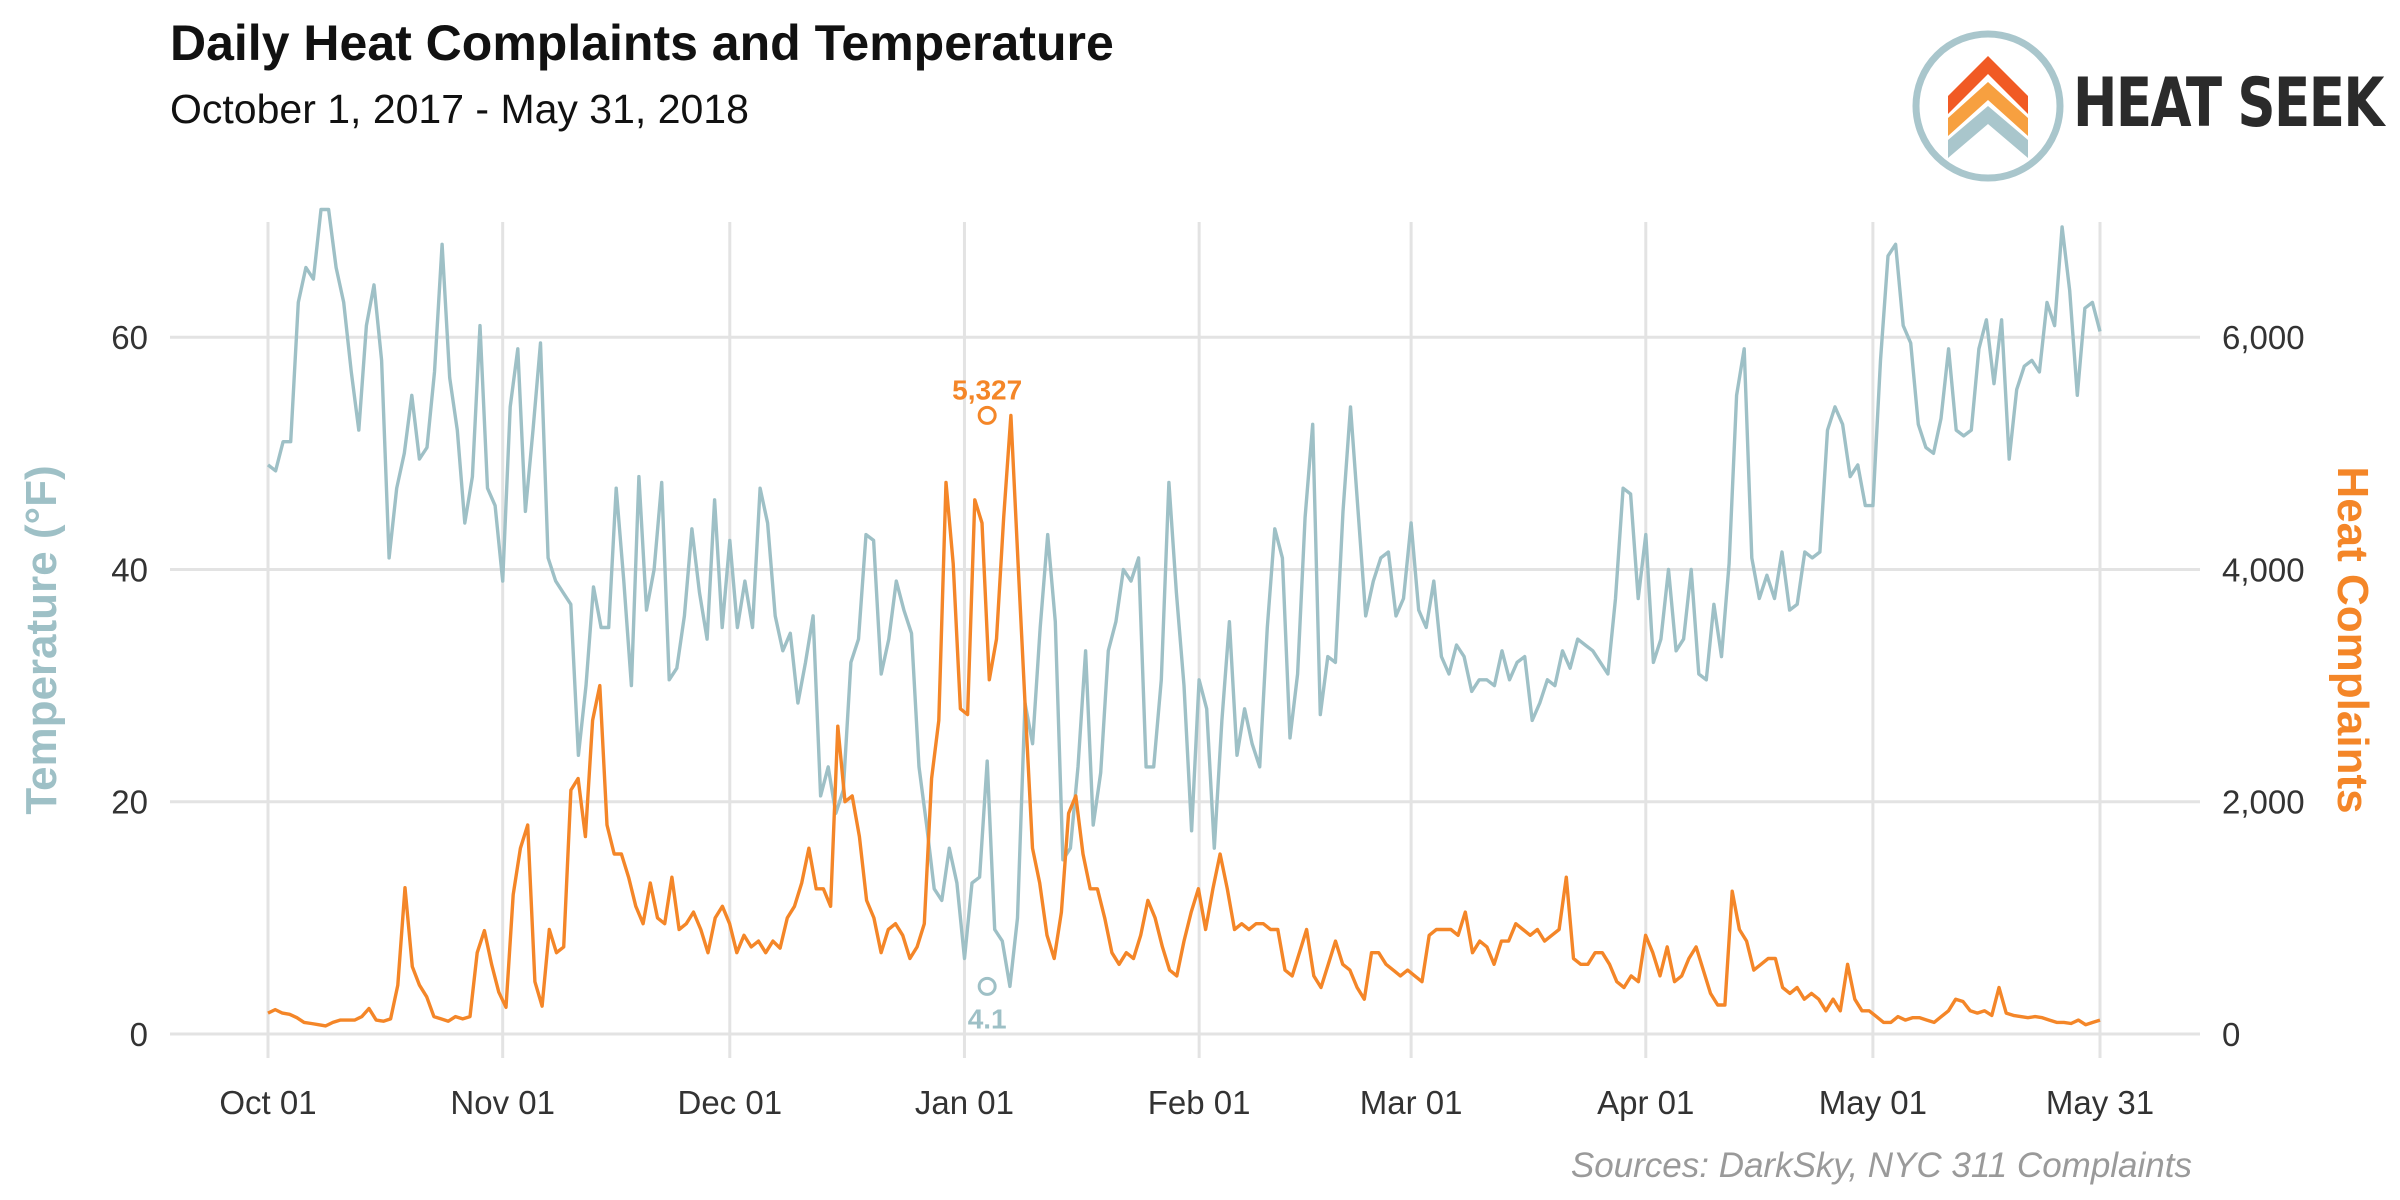  I want to click on y-right-tick-label: 2,000, so click(2263, 802).